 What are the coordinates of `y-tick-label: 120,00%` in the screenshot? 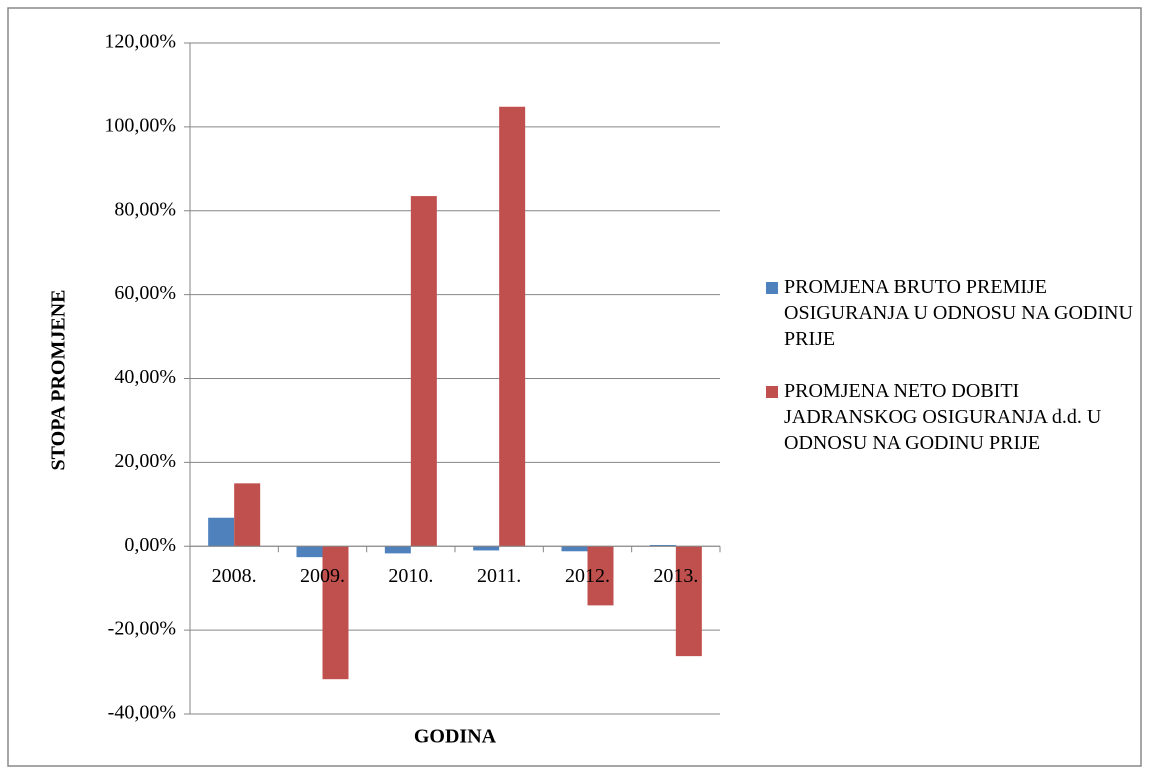 It's located at (140, 42).